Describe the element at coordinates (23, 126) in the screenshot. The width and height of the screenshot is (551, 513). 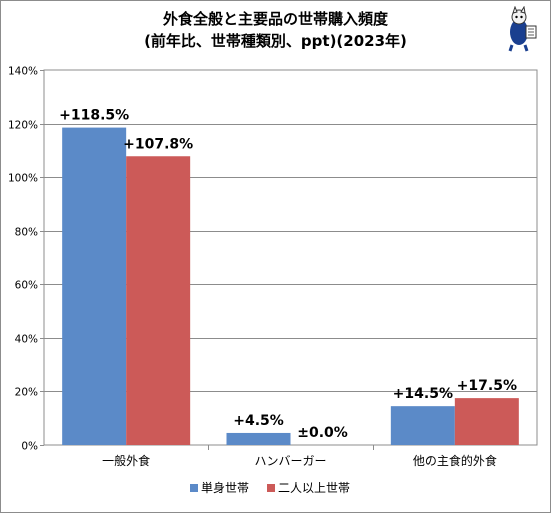
I see `y-tick-label: 120%` at that location.